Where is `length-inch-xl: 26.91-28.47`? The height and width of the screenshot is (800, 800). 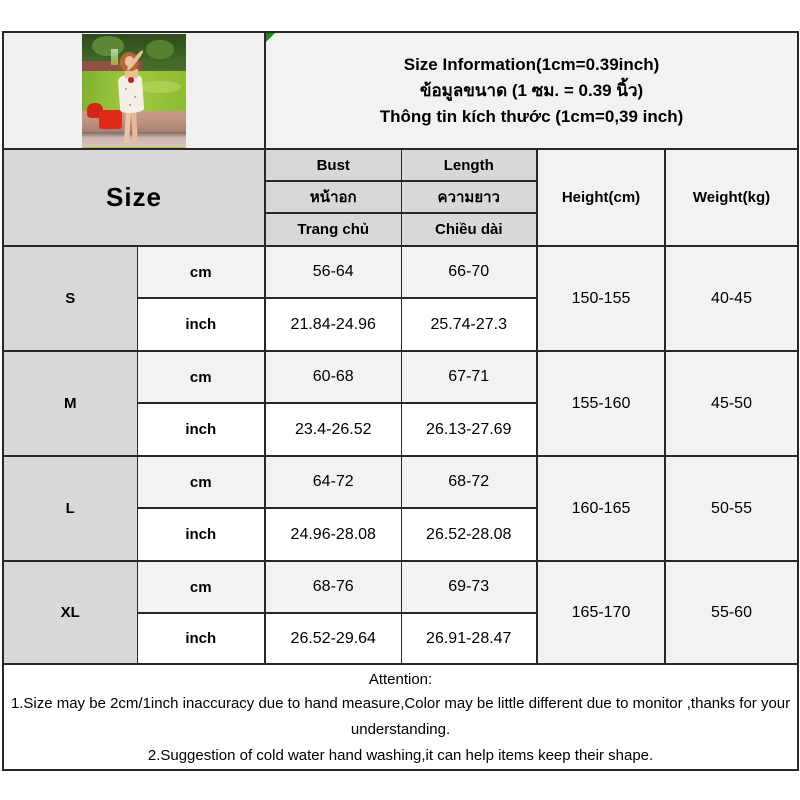 length-inch-xl: 26.91-28.47 is located at coordinates (469, 638).